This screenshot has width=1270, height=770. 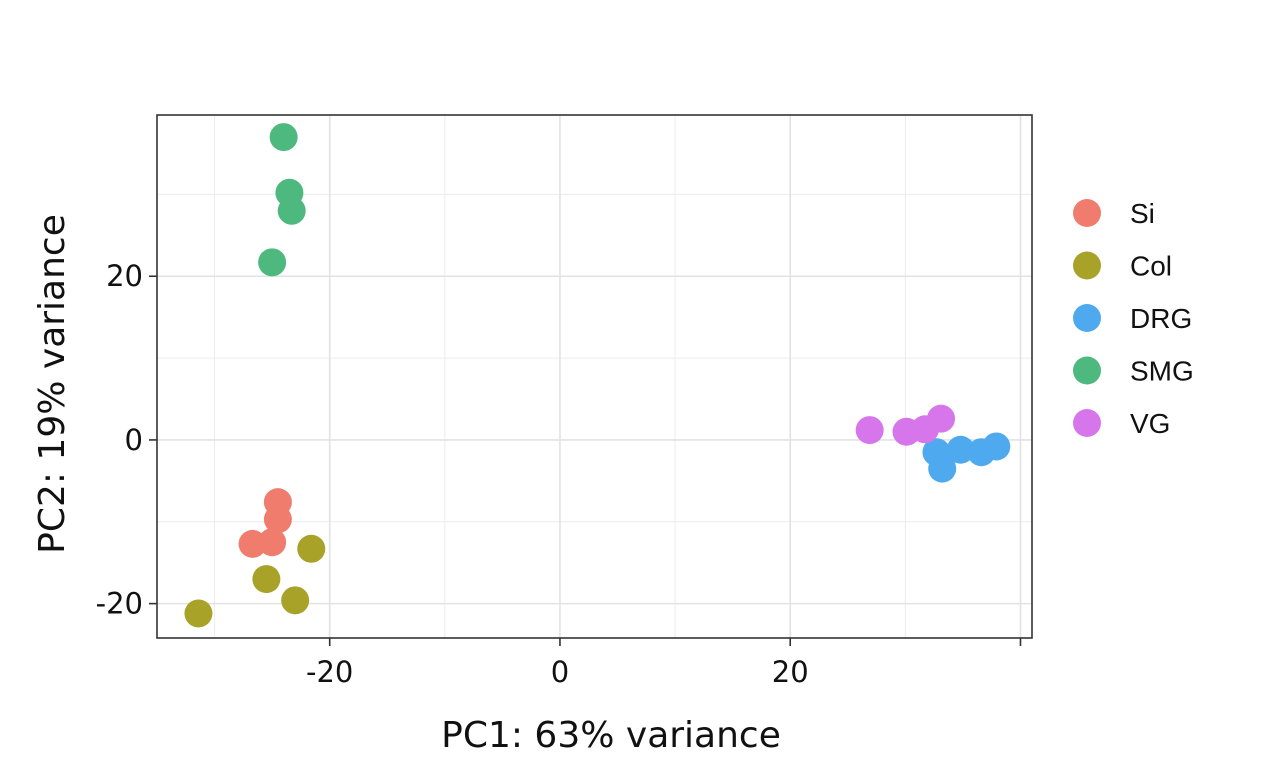 I want to click on y-axis-title: PC2: 19% variance, so click(x=52, y=384).